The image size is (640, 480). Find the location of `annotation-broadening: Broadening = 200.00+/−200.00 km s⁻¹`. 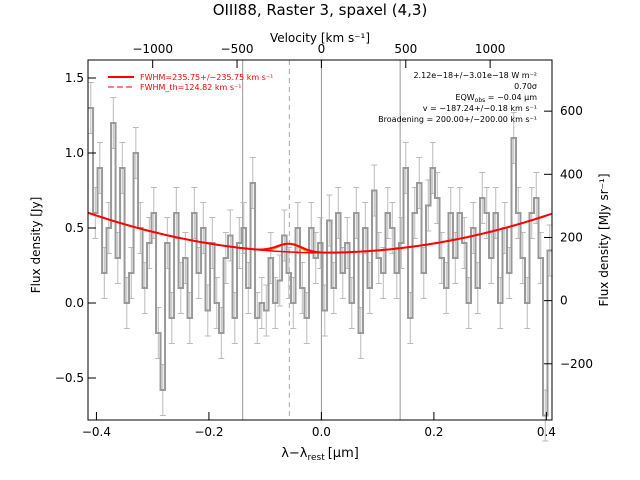

annotation-broadening: Broadening = 200.00+/−200.00 km s⁻¹ is located at coordinates (457, 119).